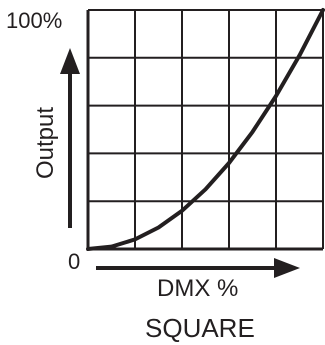 This screenshot has width=325, height=345. Describe the element at coordinates (198, 288) in the screenshot. I see `x-axis-label: DMX %` at that location.